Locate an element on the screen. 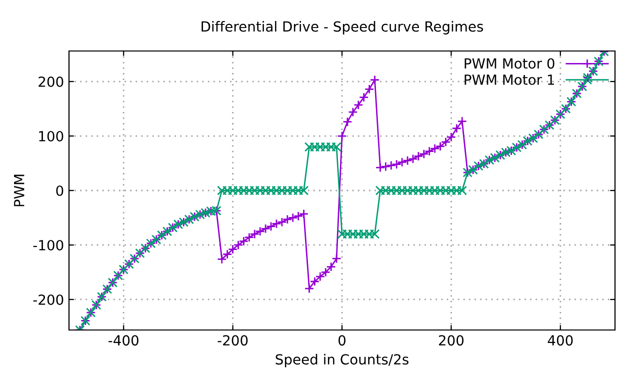 The image size is (640, 384). x-tick-label: 200 is located at coordinates (451, 340).